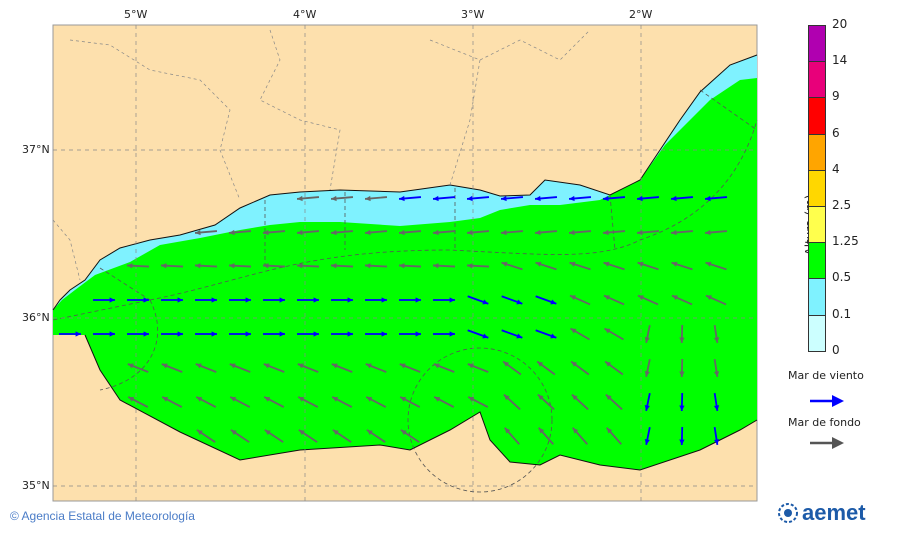  Describe the element at coordinates (788, 513) in the screenshot. I see `aemet-logo-icon` at that location.